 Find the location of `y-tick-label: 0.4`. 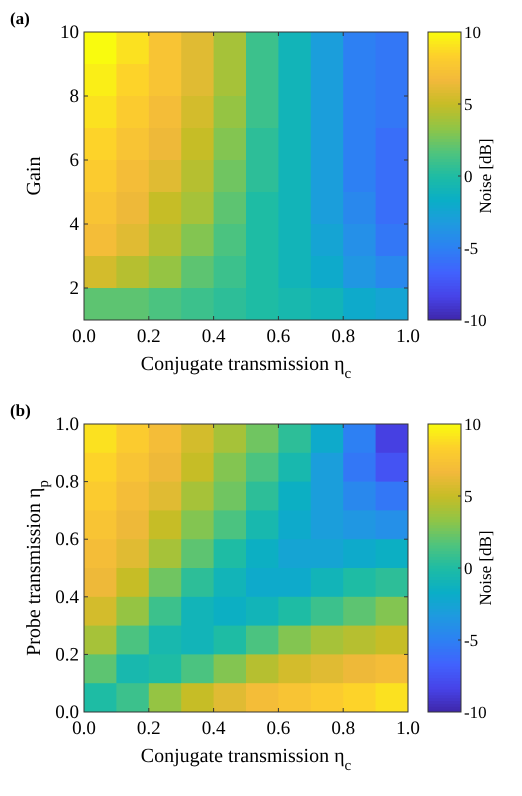

y-tick-label: 0.4 is located at coordinates (67, 597).